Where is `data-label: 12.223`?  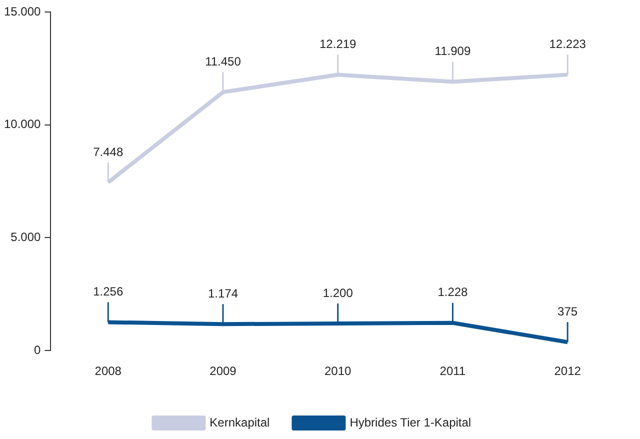
data-label: 12.223 is located at coordinates (567, 44).